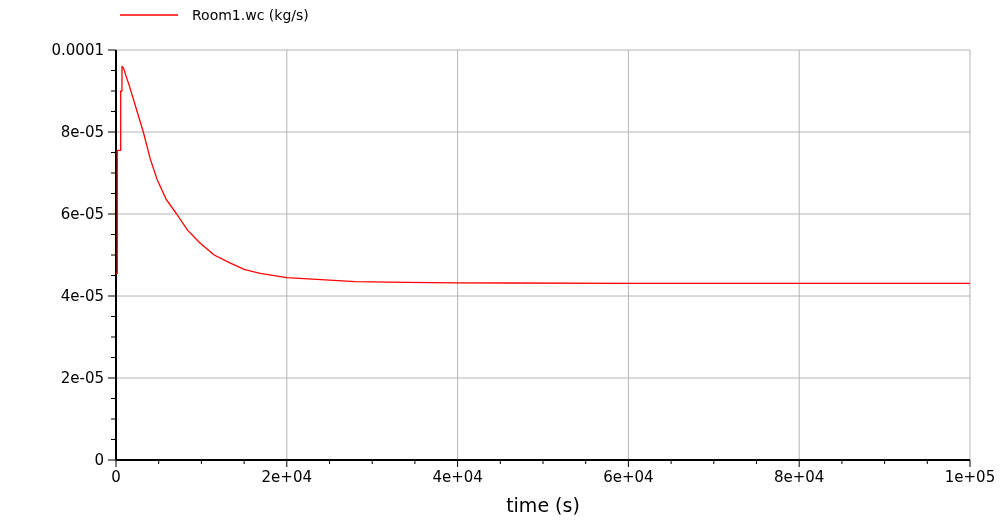  Describe the element at coordinates (82, 378) in the screenshot. I see `y-tick-label: 2e-05` at that location.